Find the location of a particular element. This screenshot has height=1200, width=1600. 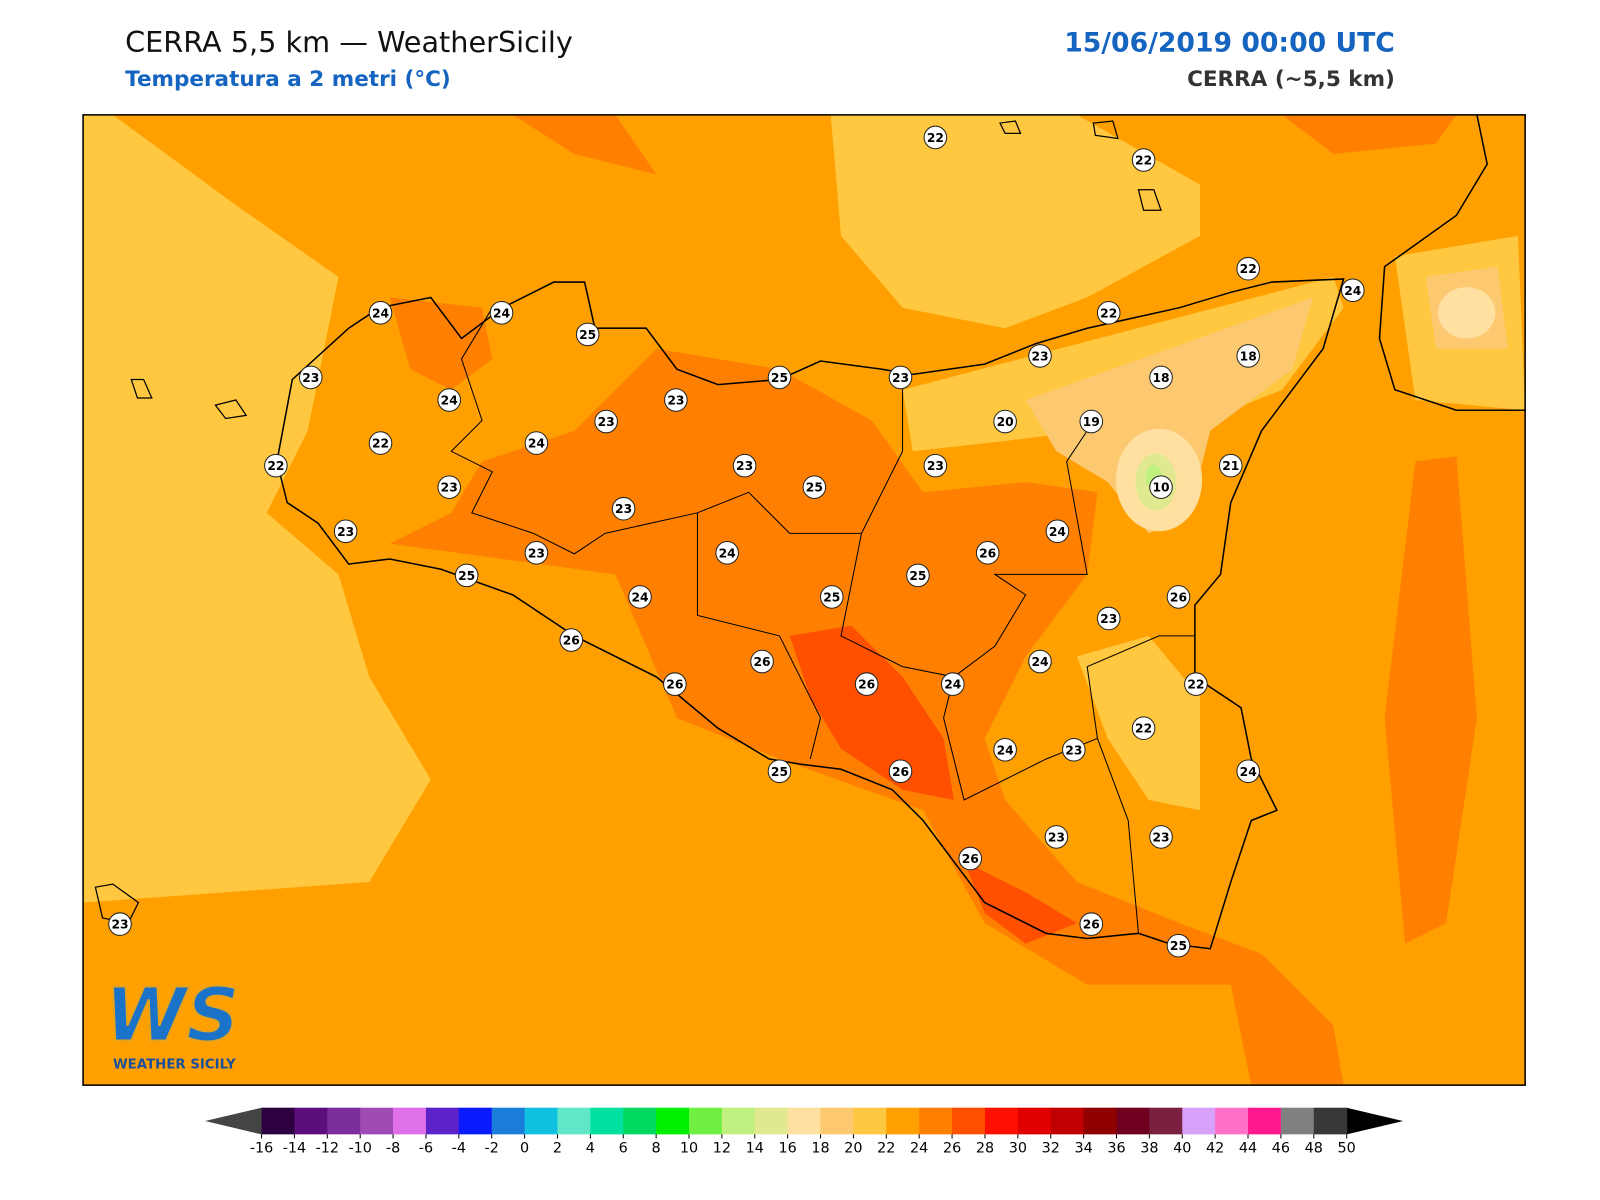

colorbar-tick-label: -4 is located at coordinates (459, 1149).